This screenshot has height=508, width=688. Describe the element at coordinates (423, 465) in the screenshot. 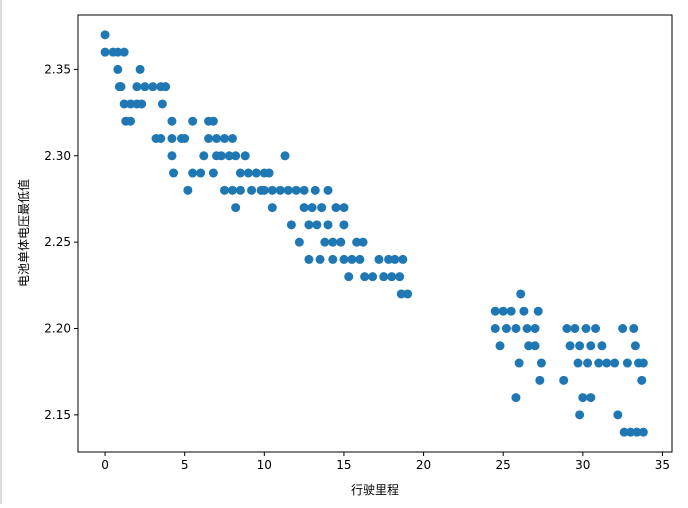

I see `x-tick-label: 20` at that location.